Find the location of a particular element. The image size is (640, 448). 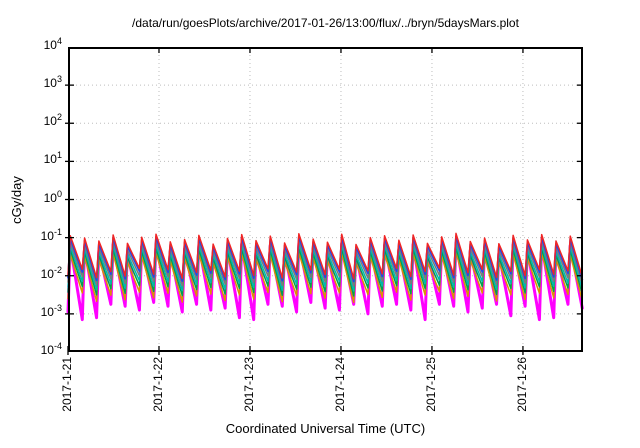

x-tick-label: 2017-1-23 is located at coordinates (248, 384).